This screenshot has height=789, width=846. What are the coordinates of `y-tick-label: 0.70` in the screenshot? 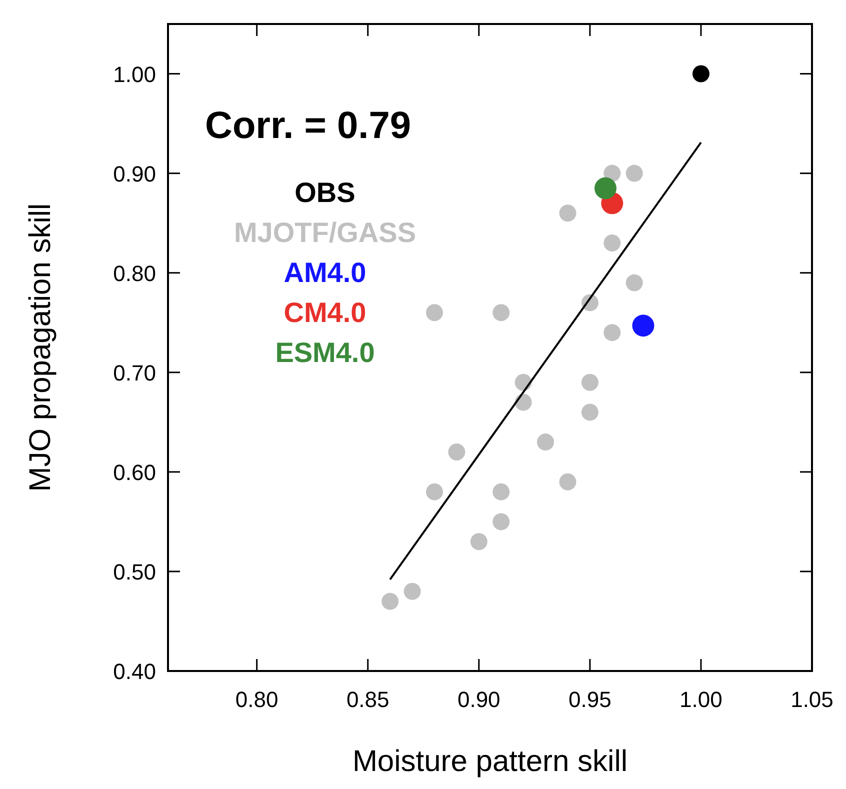 It's located at (134, 373).